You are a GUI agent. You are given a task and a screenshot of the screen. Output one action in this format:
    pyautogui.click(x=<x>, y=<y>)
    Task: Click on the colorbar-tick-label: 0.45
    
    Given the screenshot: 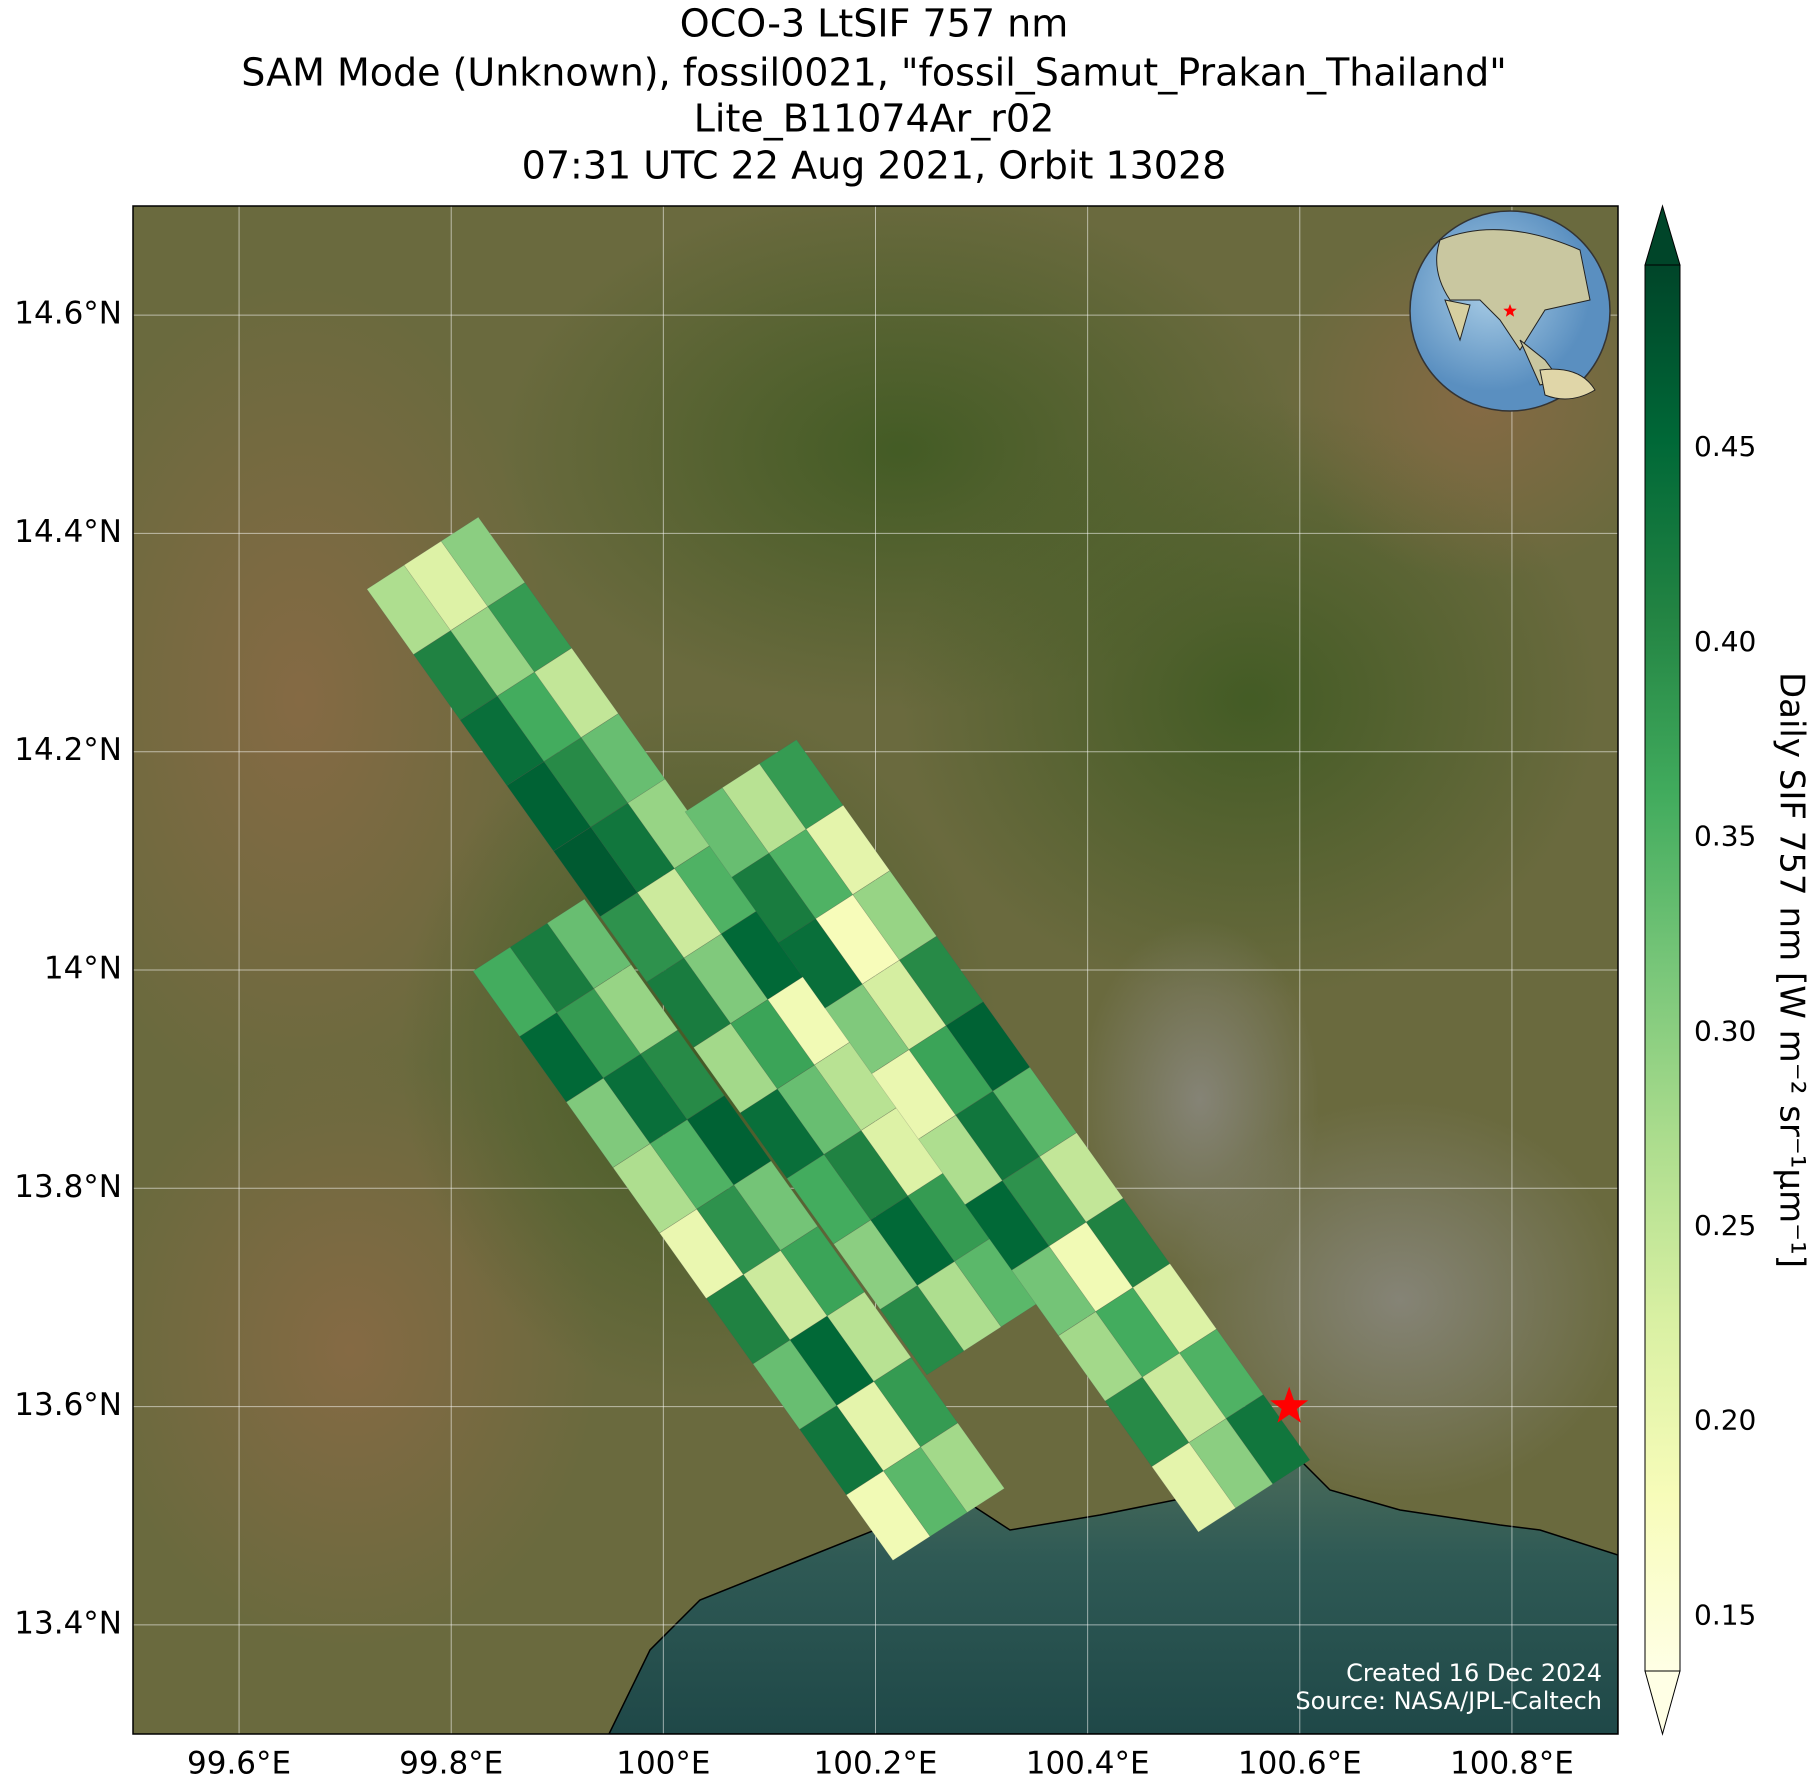 What is the action you would take?
    pyautogui.click(x=1725, y=446)
    